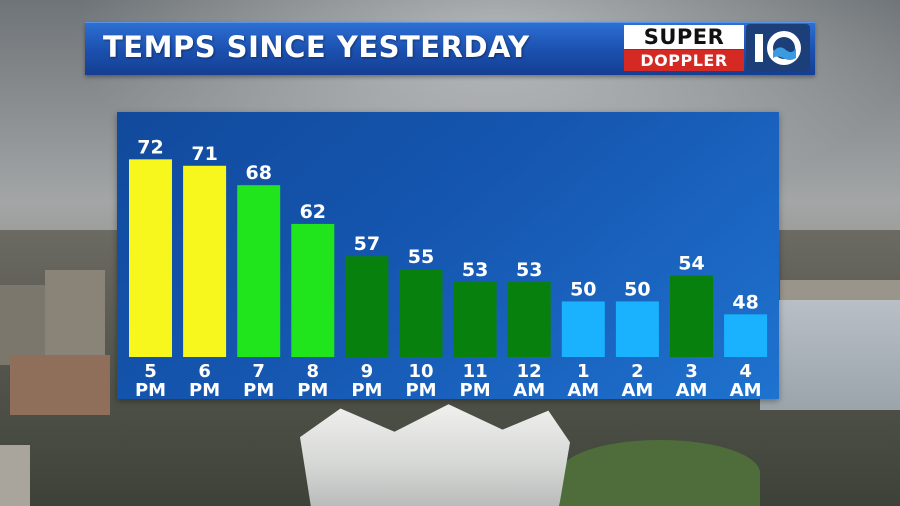 Image resolution: width=900 pixels, height=506 pixels. What do you see at coordinates (258, 371) in the screenshot?
I see `x-tick-hour: 7` at bounding box center [258, 371].